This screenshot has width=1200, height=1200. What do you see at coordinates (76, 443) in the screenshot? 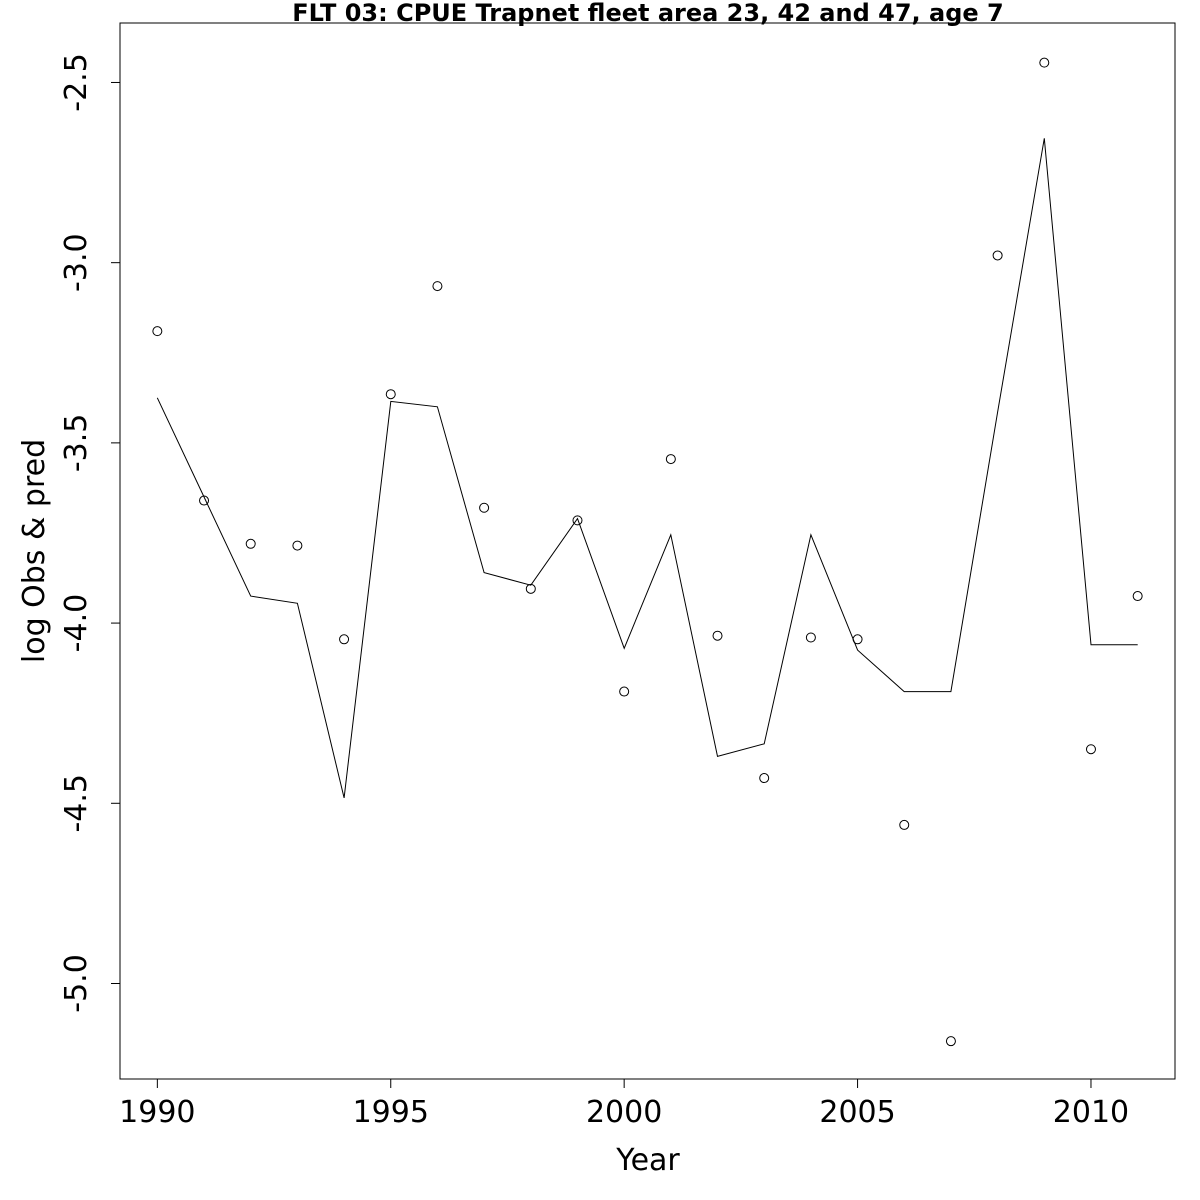
I see `y-tick-label: -3.5` at bounding box center [76, 443].